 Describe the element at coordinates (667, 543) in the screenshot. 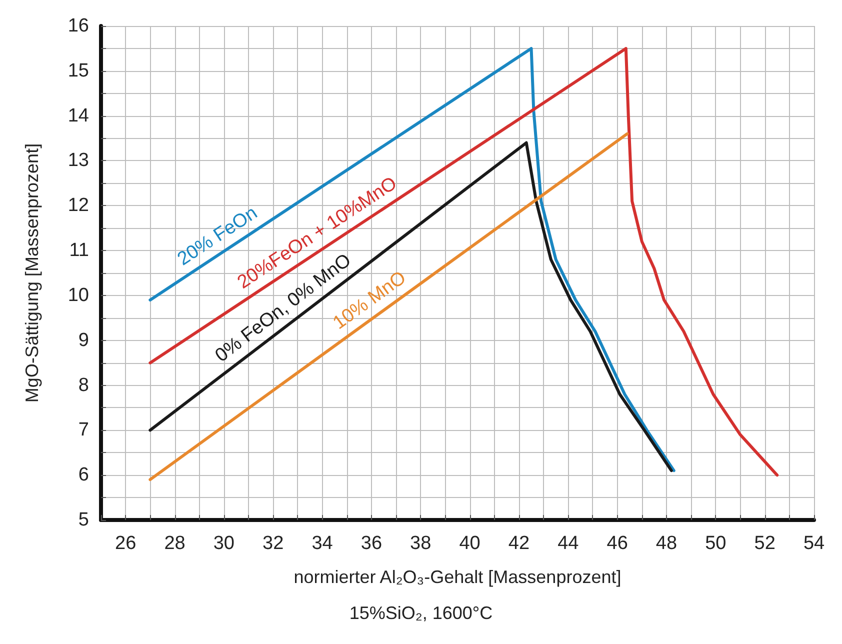

I see `x-tick-label: 48` at that location.